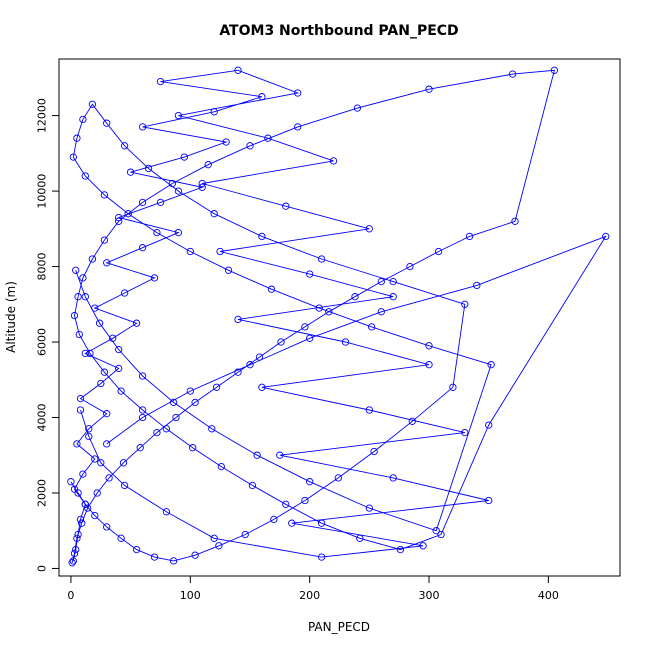 The image size is (650, 650). I want to click on y-tick-label: 0, so click(42, 568).